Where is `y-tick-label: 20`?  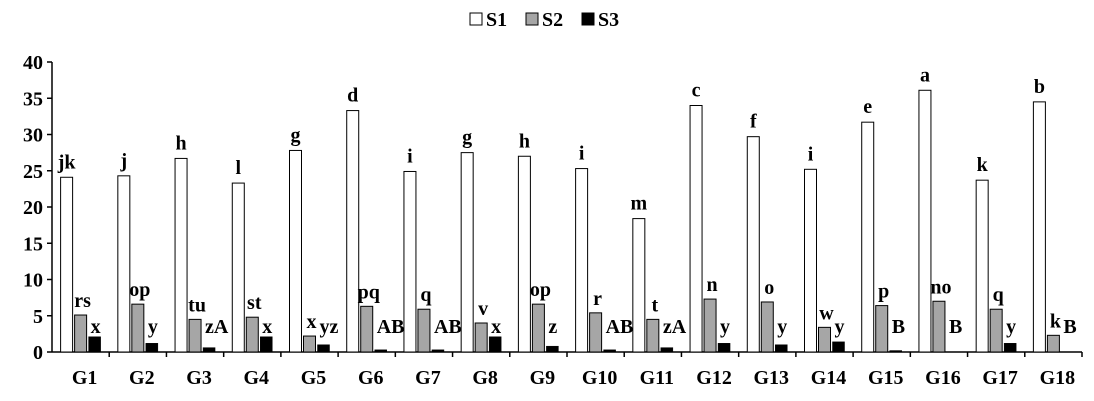 y-tick-label: 20 is located at coordinates (33, 208).